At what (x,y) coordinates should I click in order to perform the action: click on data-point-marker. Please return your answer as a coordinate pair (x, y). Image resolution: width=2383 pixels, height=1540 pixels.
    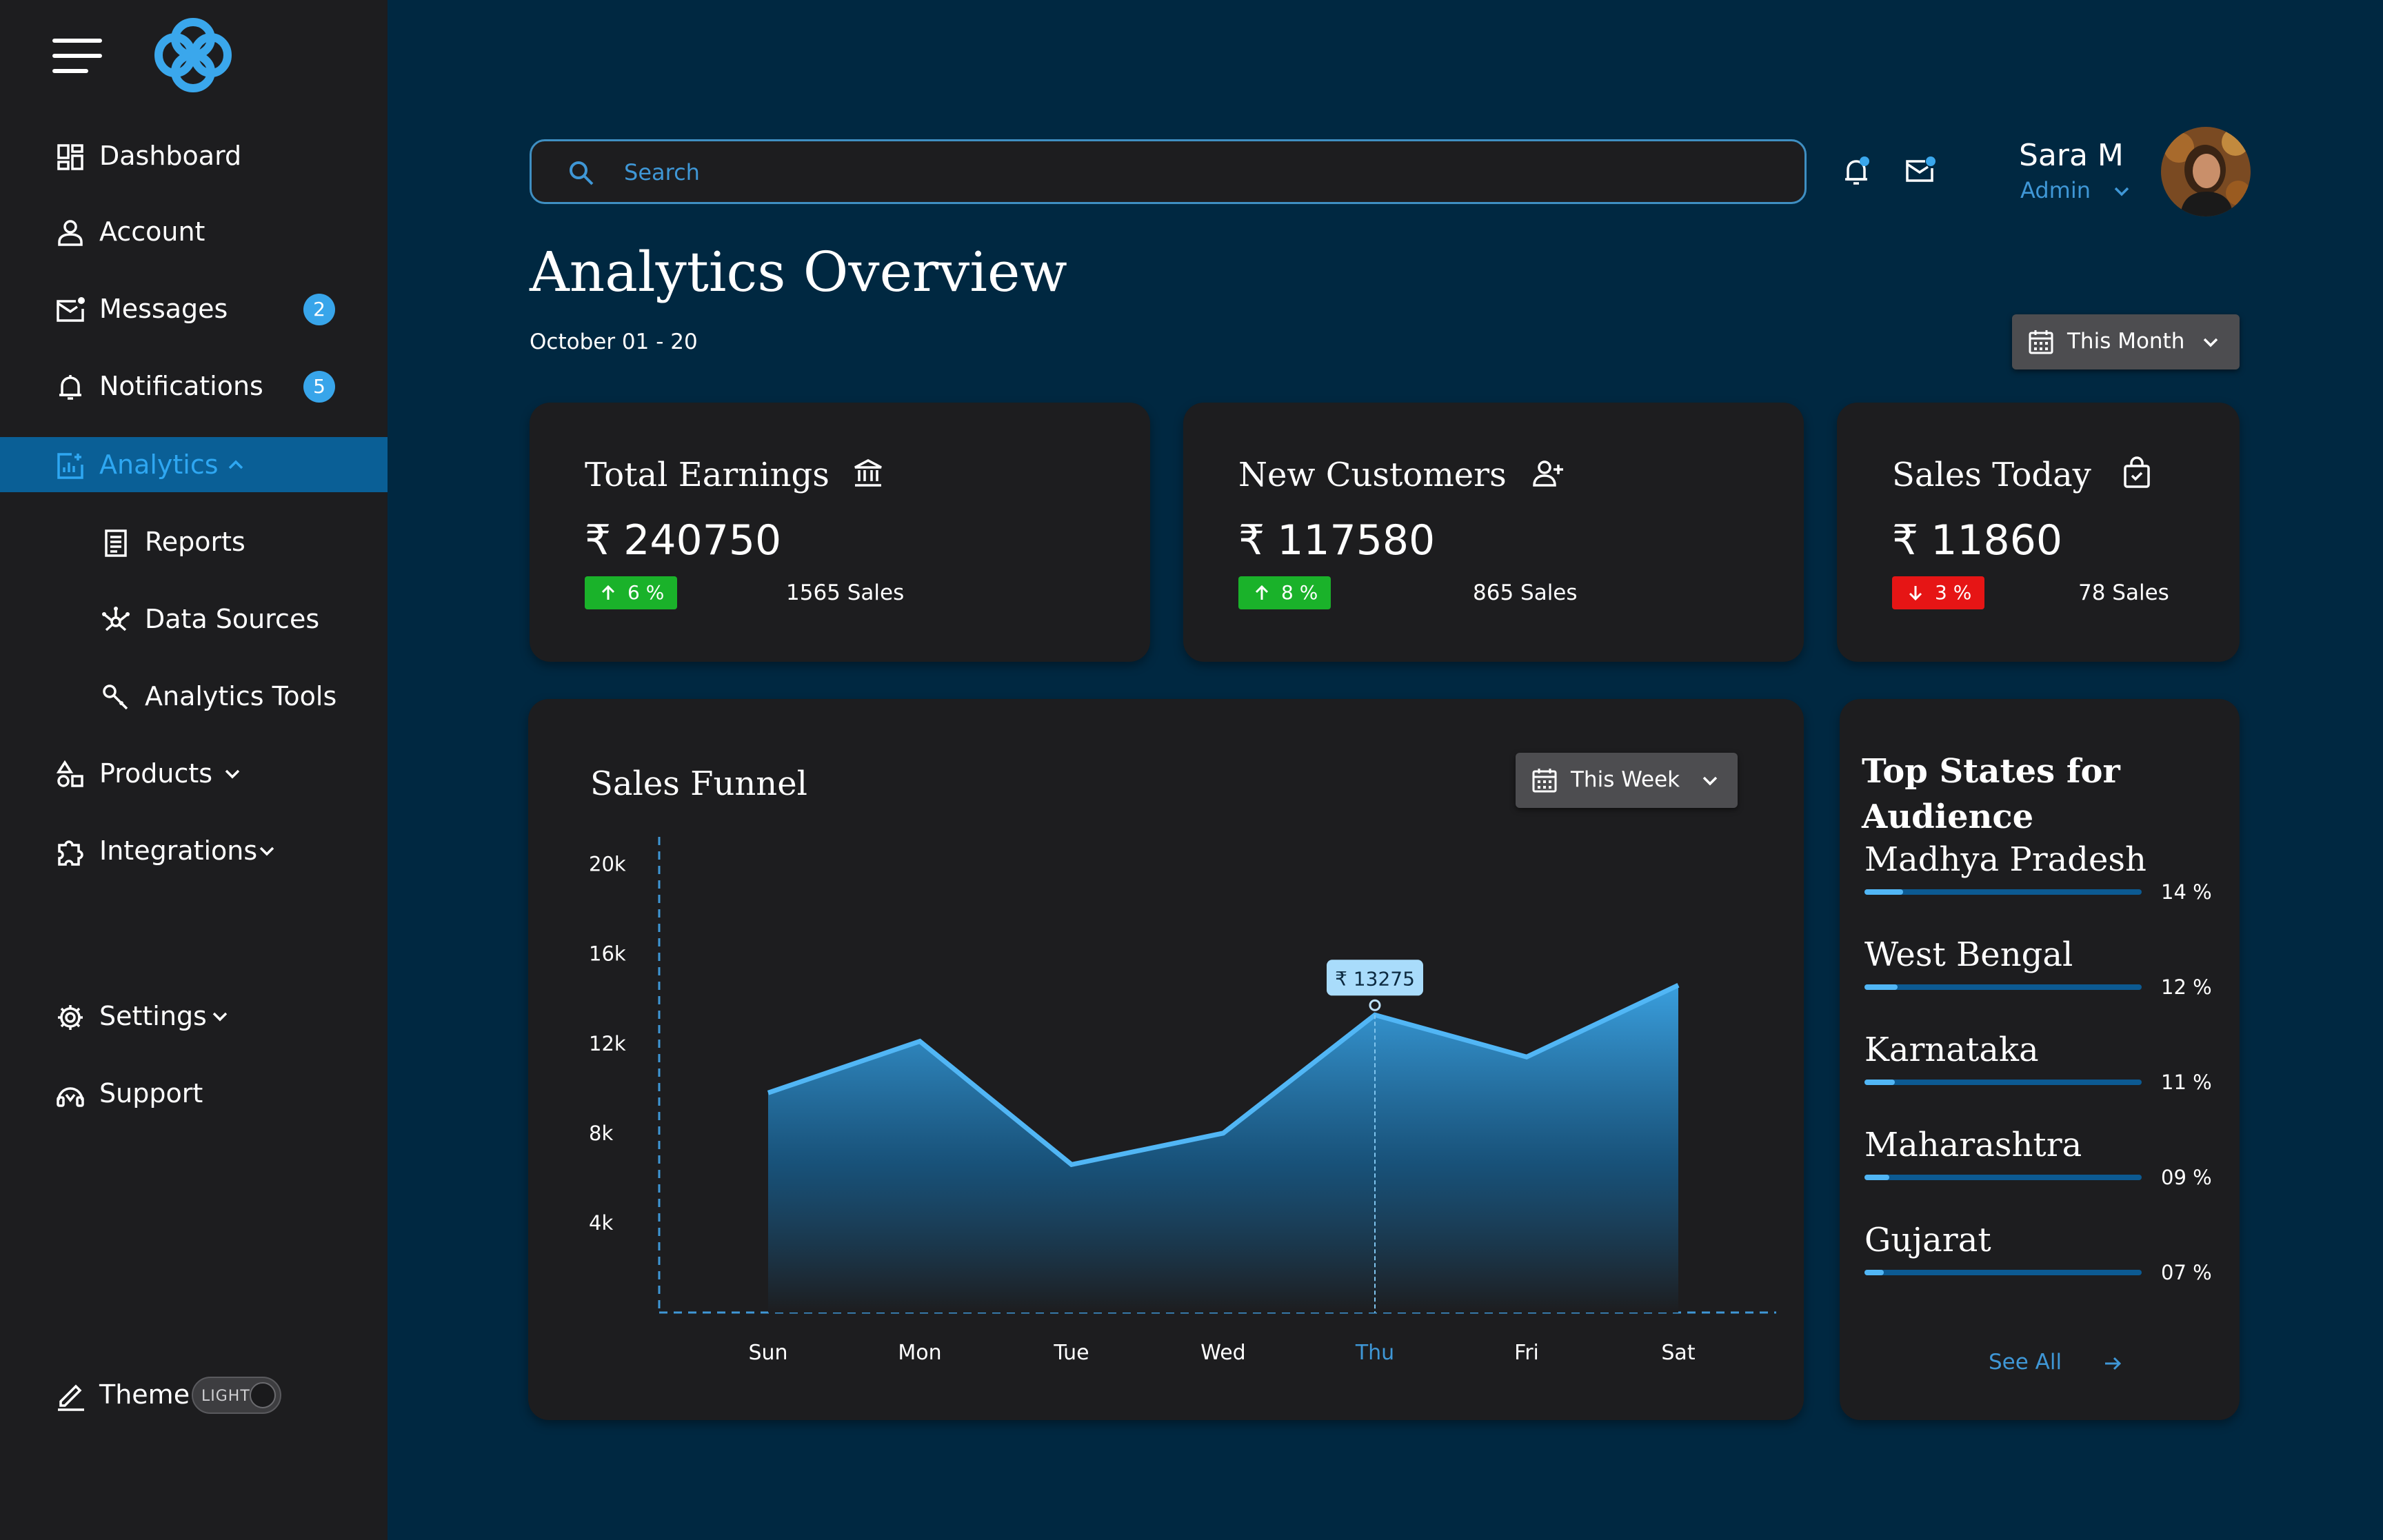
    Looking at the image, I should click on (1375, 1005).